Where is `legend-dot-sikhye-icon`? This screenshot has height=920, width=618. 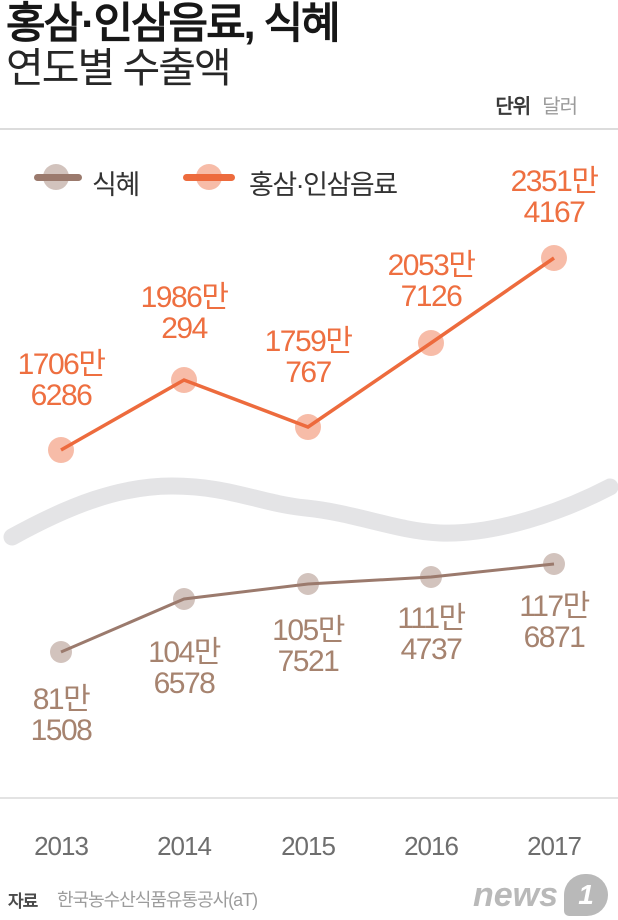 legend-dot-sikhye-icon is located at coordinates (56, 177).